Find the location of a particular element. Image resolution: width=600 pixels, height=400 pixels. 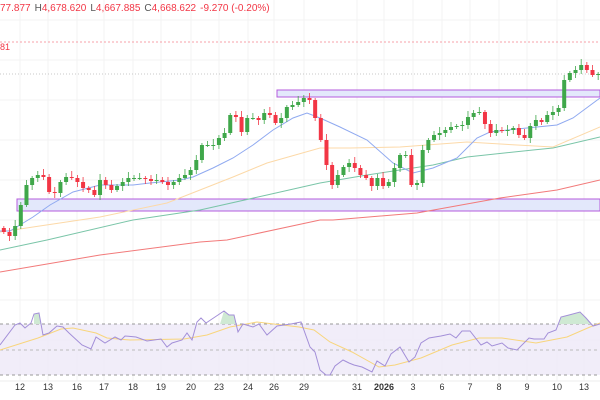

time-axis-label: 23 is located at coordinates (219, 387).